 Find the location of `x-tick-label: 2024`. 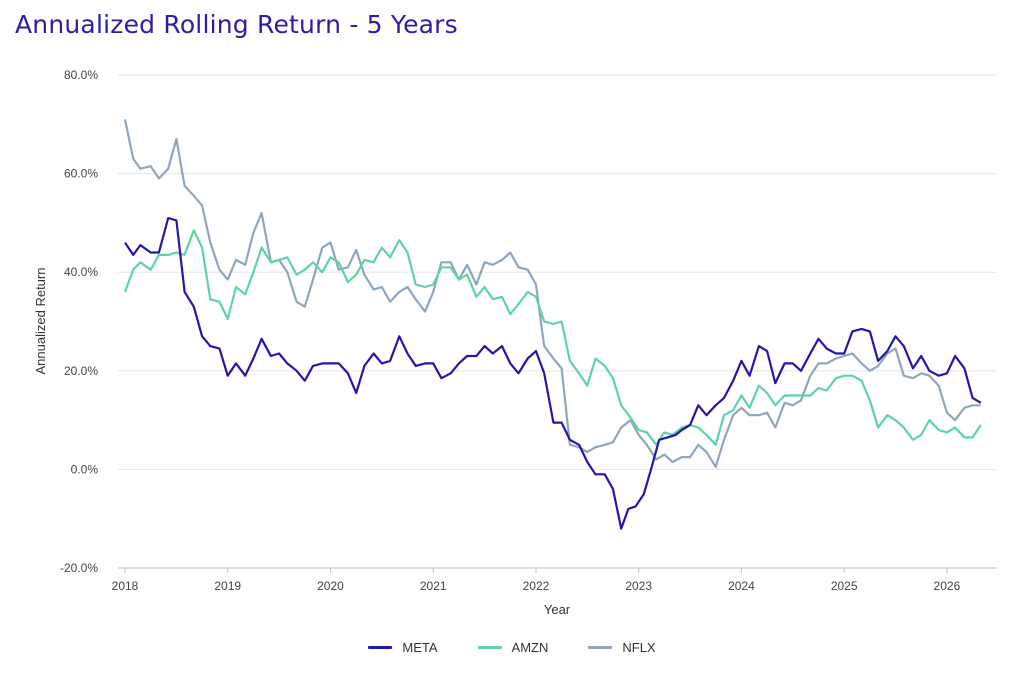

x-tick-label: 2024 is located at coordinates (741, 586).